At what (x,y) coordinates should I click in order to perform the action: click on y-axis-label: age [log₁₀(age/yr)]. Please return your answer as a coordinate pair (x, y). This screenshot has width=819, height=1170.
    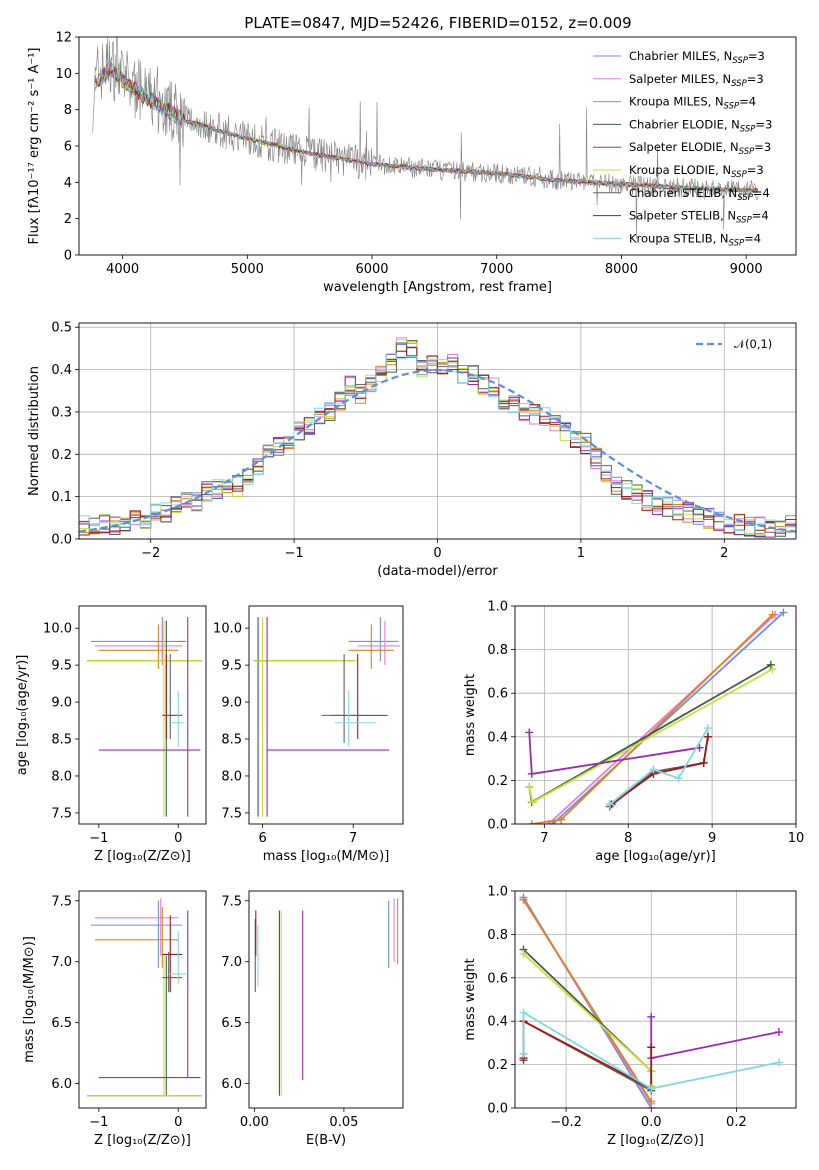
    Looking at the image, I should click on (22, 715).